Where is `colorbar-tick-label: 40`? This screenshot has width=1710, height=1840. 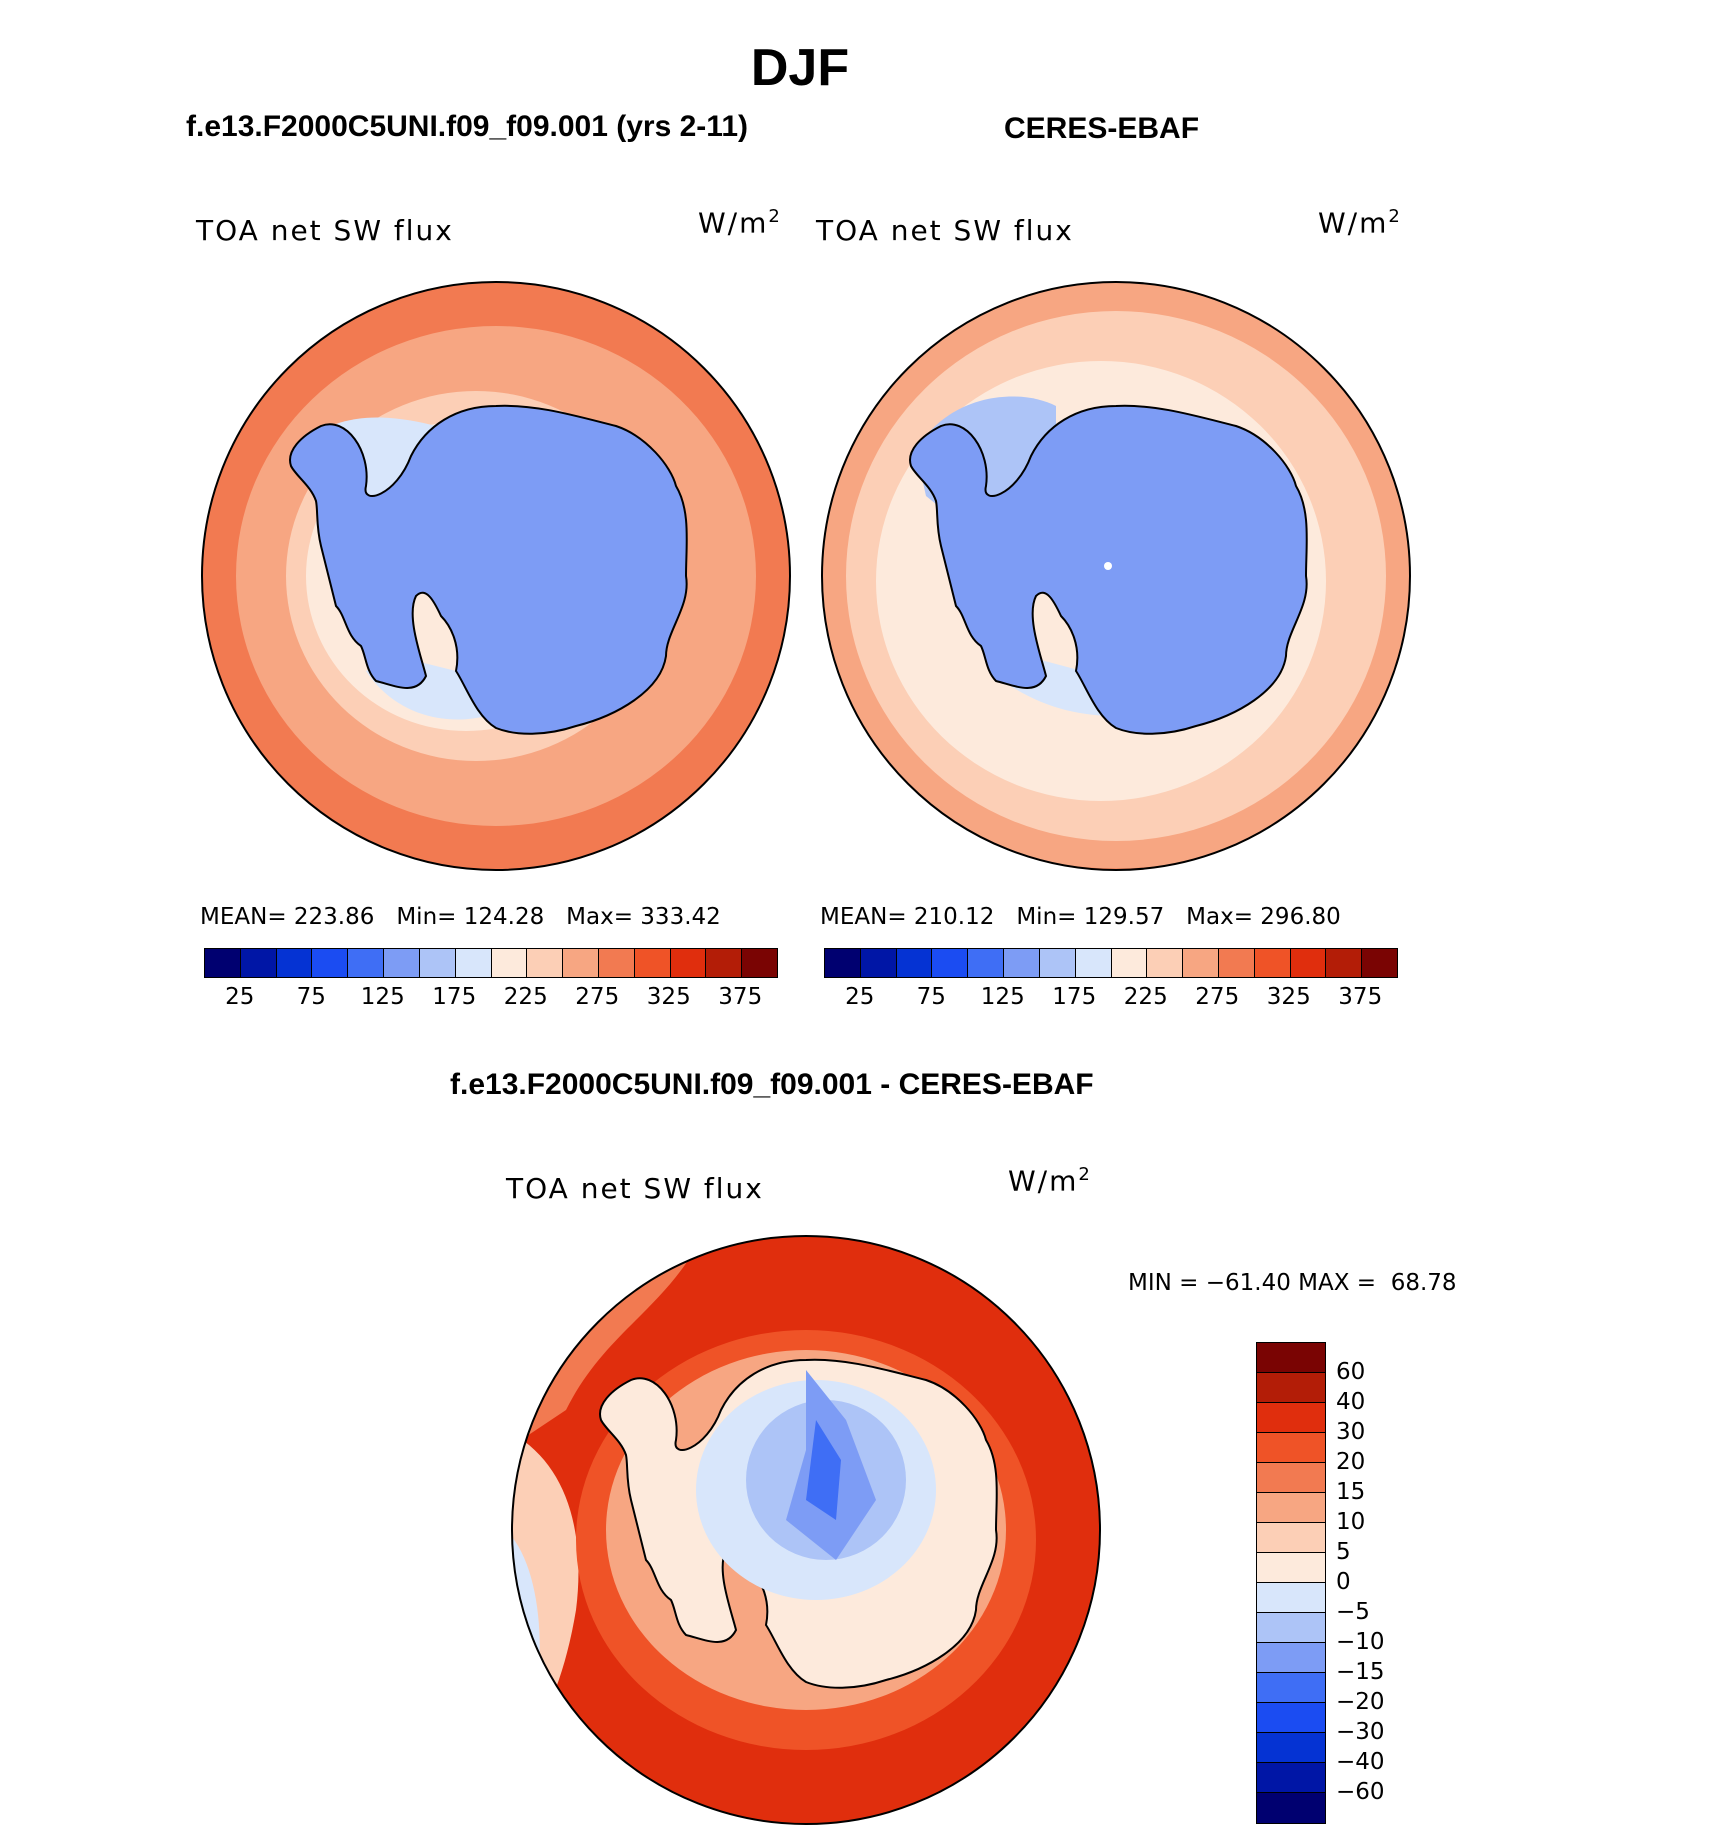 colorbar-tick-label: 40 is located at coordinates (1351, 1402).